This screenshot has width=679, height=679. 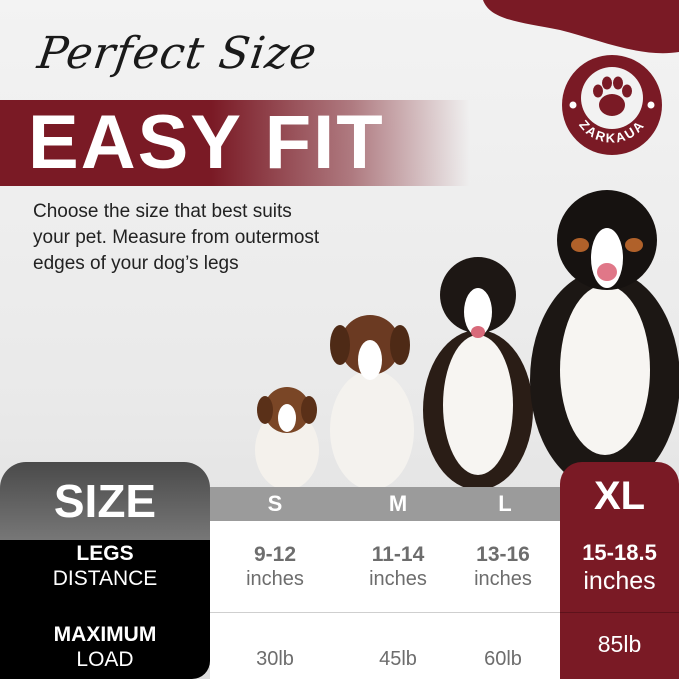 I want to click on row-label-maximum-load: MAXIMUM LOAD, so click(x=105, y=647).